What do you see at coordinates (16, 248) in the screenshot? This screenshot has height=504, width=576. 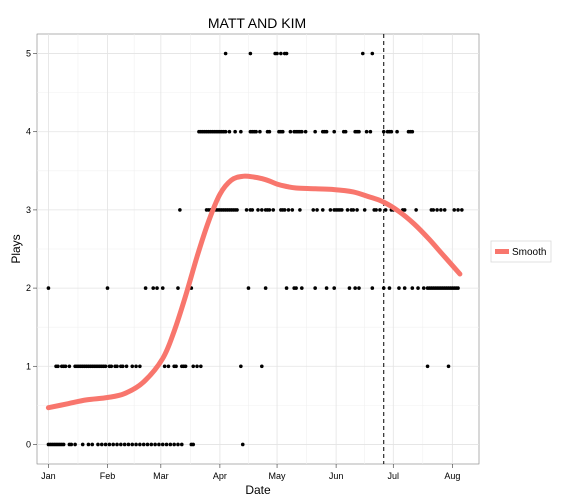 I see `y-axis-title: Plays` at bounding box center [16, 248].